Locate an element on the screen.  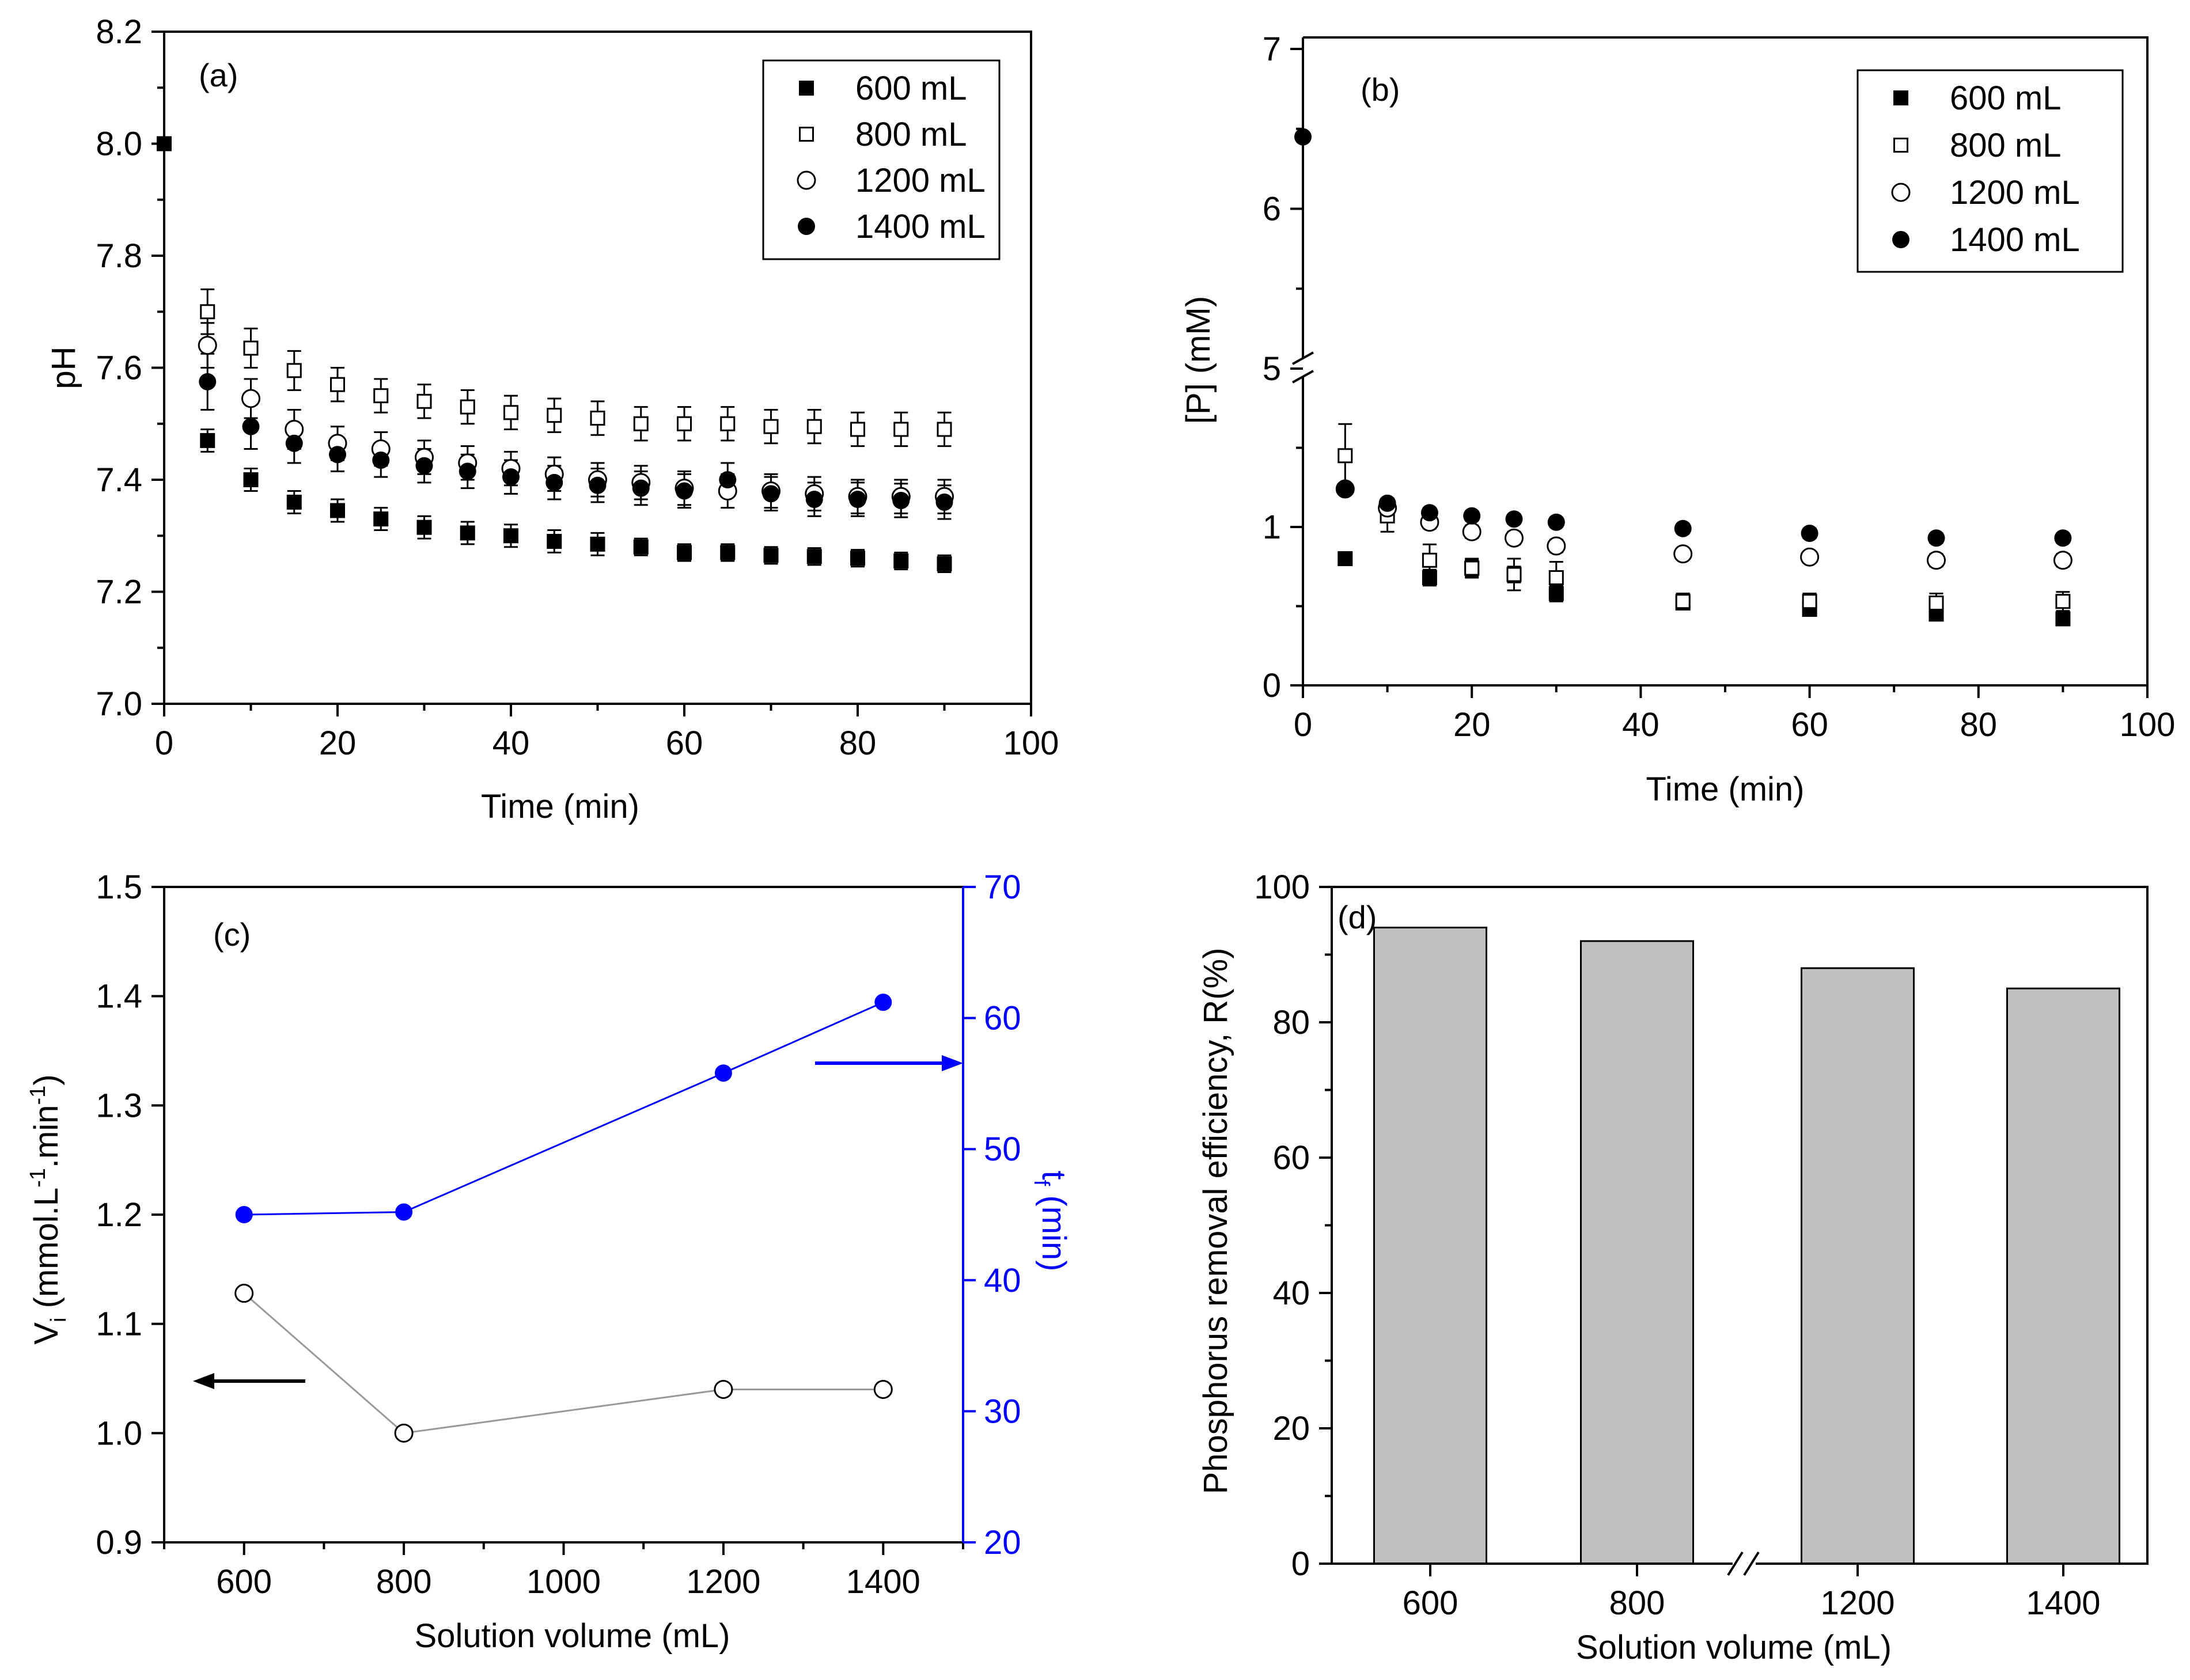
panel-a-y-tick-label-7.6: 7.6 is located at coordinates (119, 368).